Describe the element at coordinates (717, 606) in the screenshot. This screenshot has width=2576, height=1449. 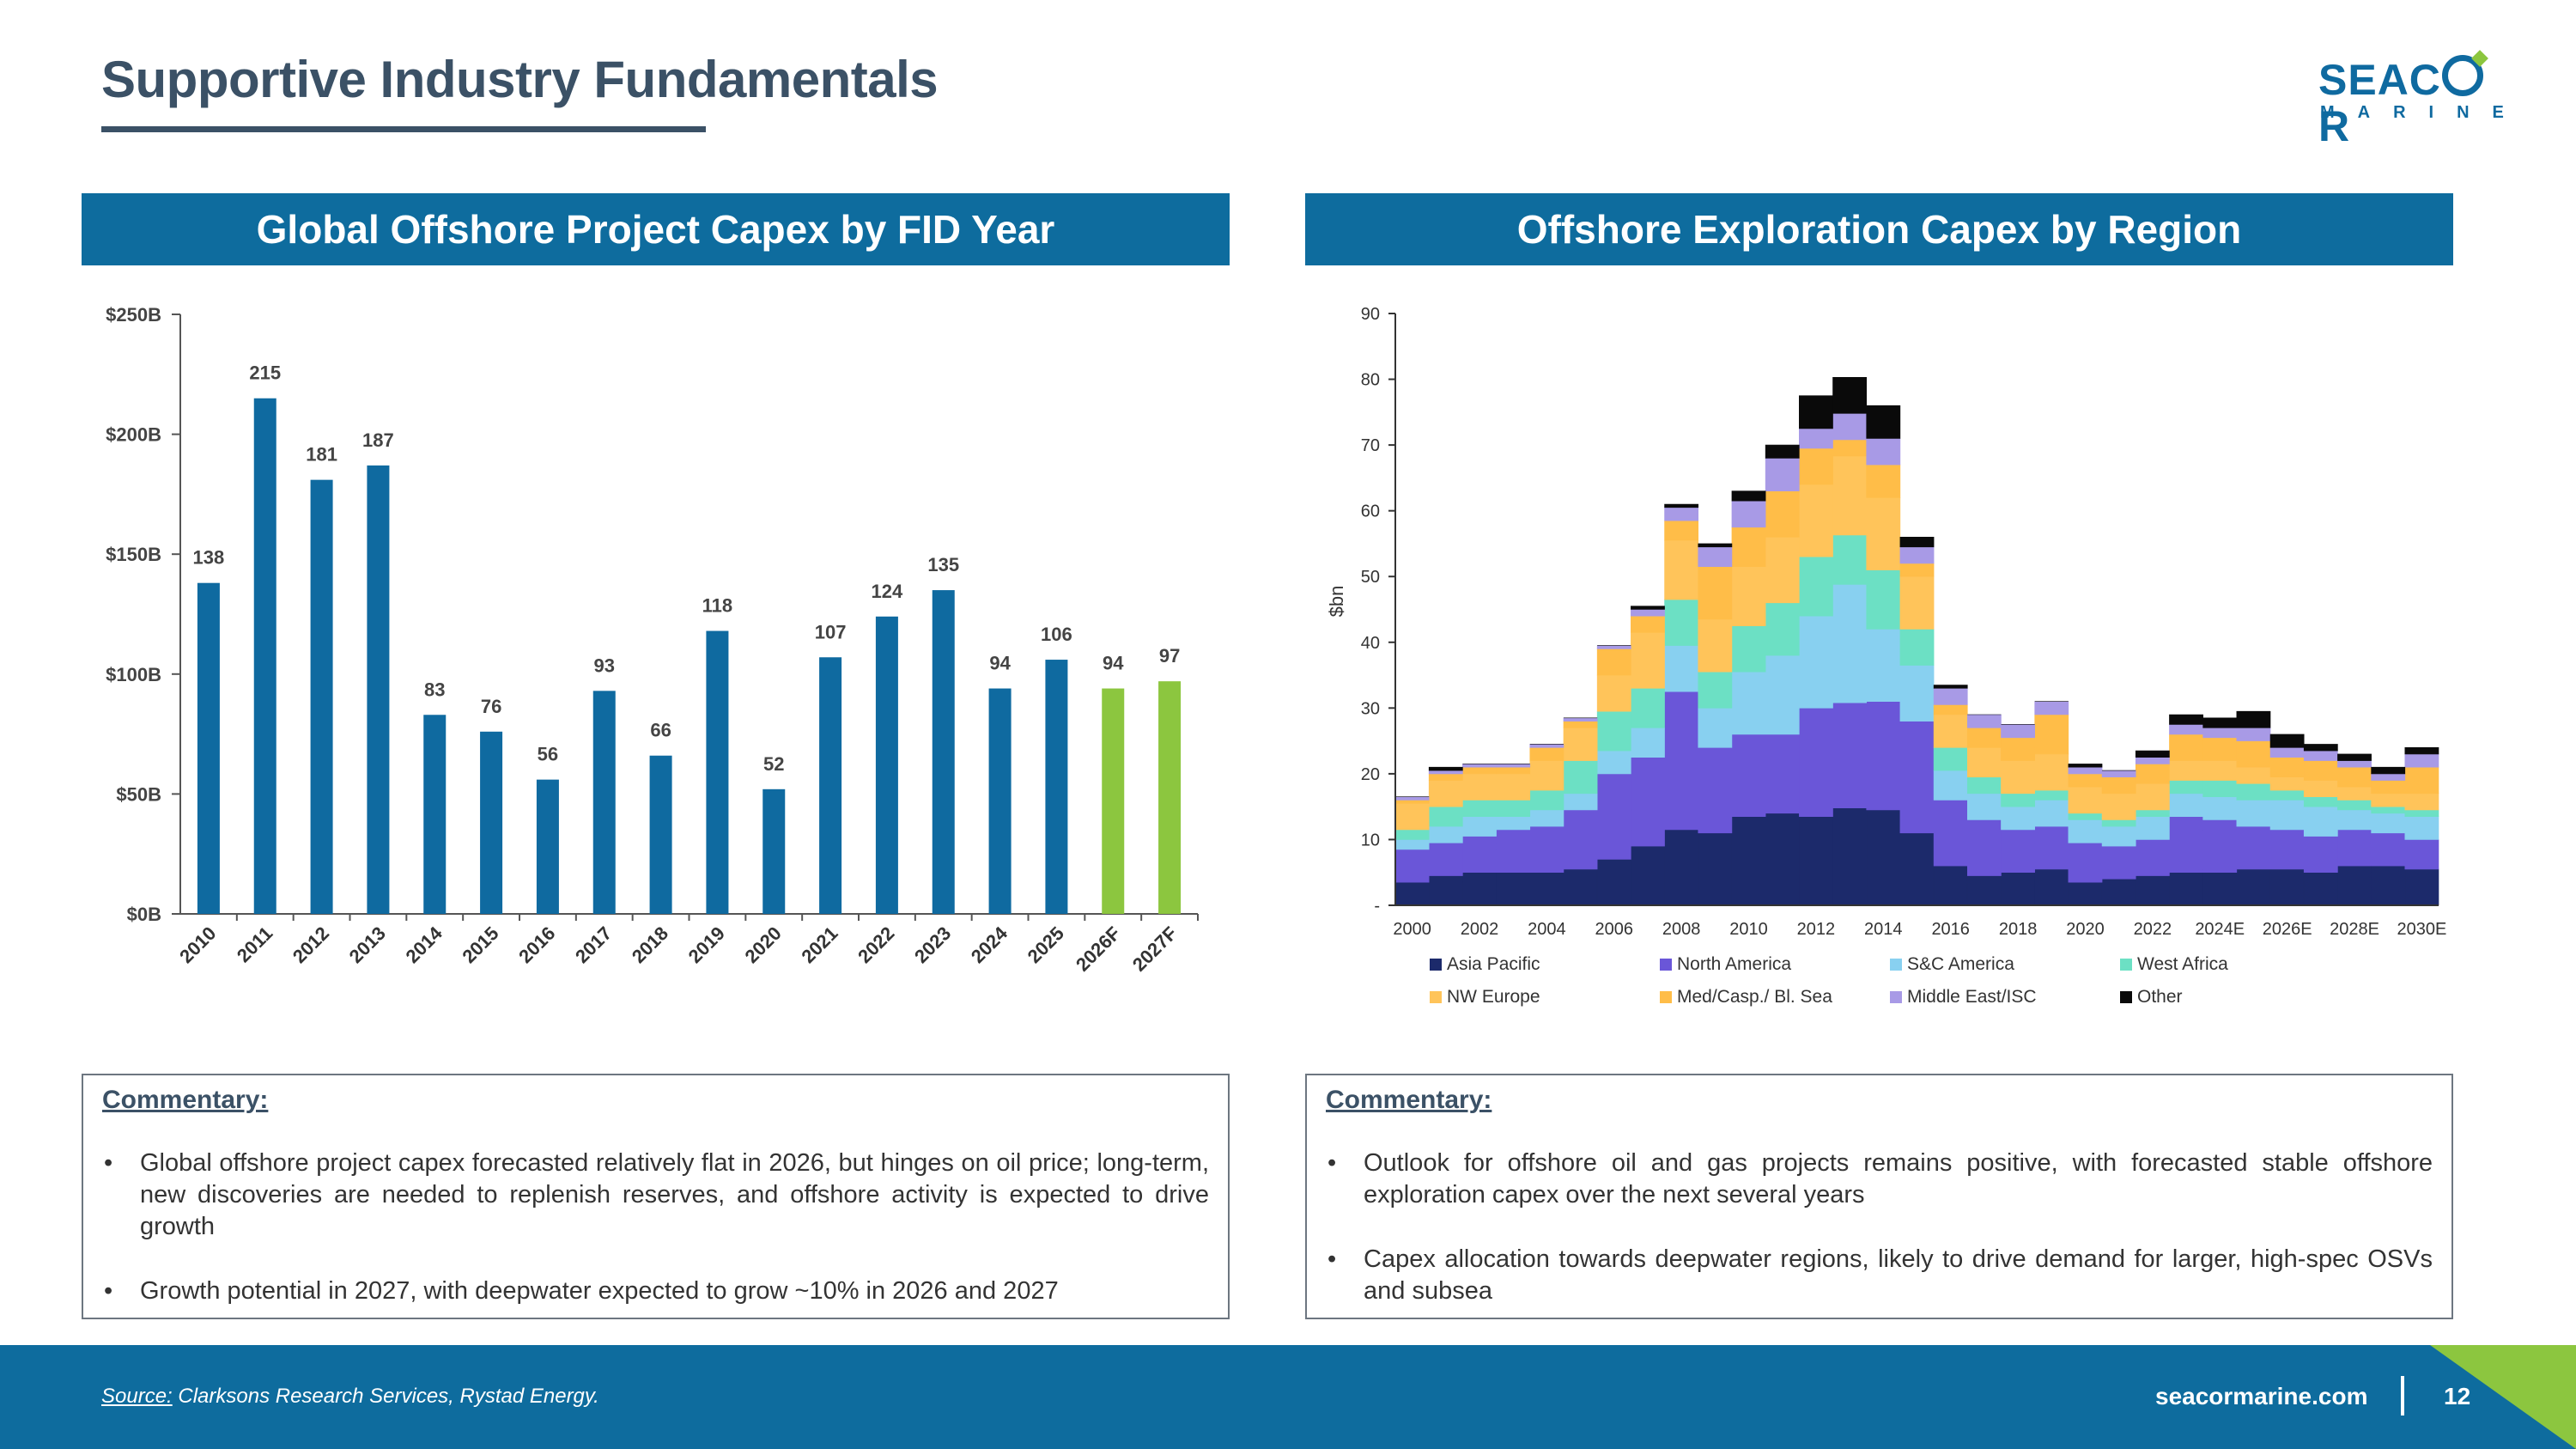
I see `bar-chart-data-label: 118` at that location.